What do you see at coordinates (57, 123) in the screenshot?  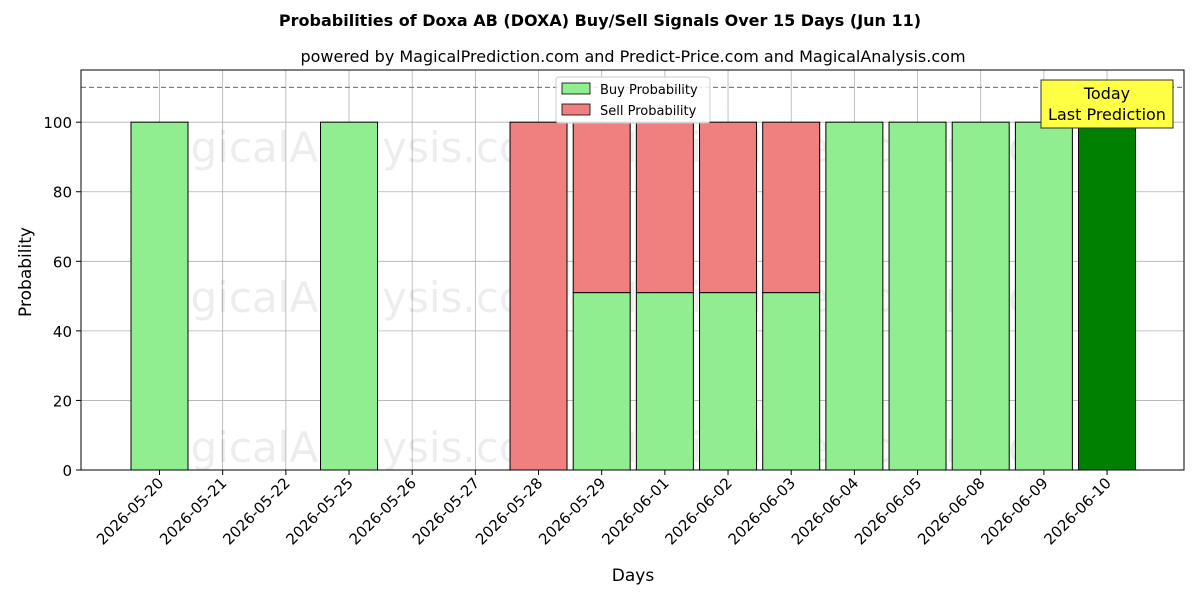 I see `y-tick-label: 100` at bounding box center [57, 123].